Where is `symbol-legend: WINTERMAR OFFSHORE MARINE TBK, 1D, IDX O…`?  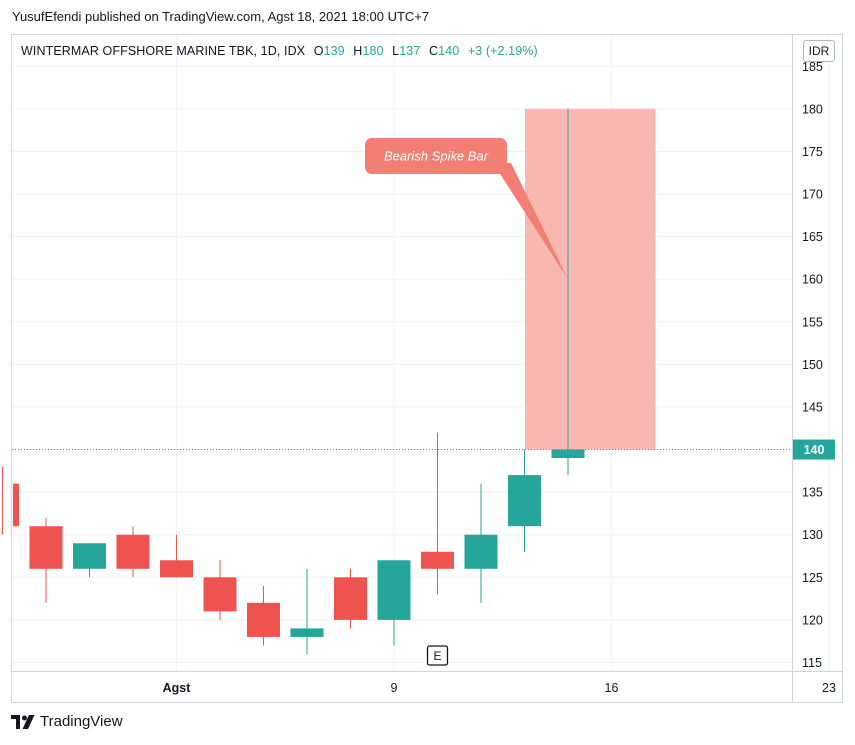
symbol-legend: WINTERMAR OFFSHORE MARINE TBK, 1D, IDX O… is located at coordinates (279, 51).